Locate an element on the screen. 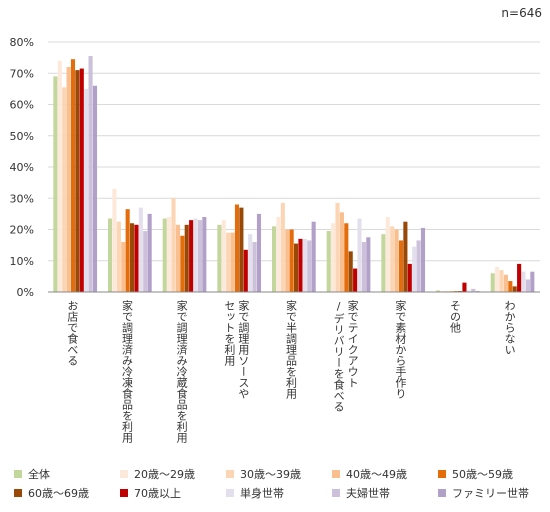  legend-item: 単身世帯 is located at coordinates (255, 493).